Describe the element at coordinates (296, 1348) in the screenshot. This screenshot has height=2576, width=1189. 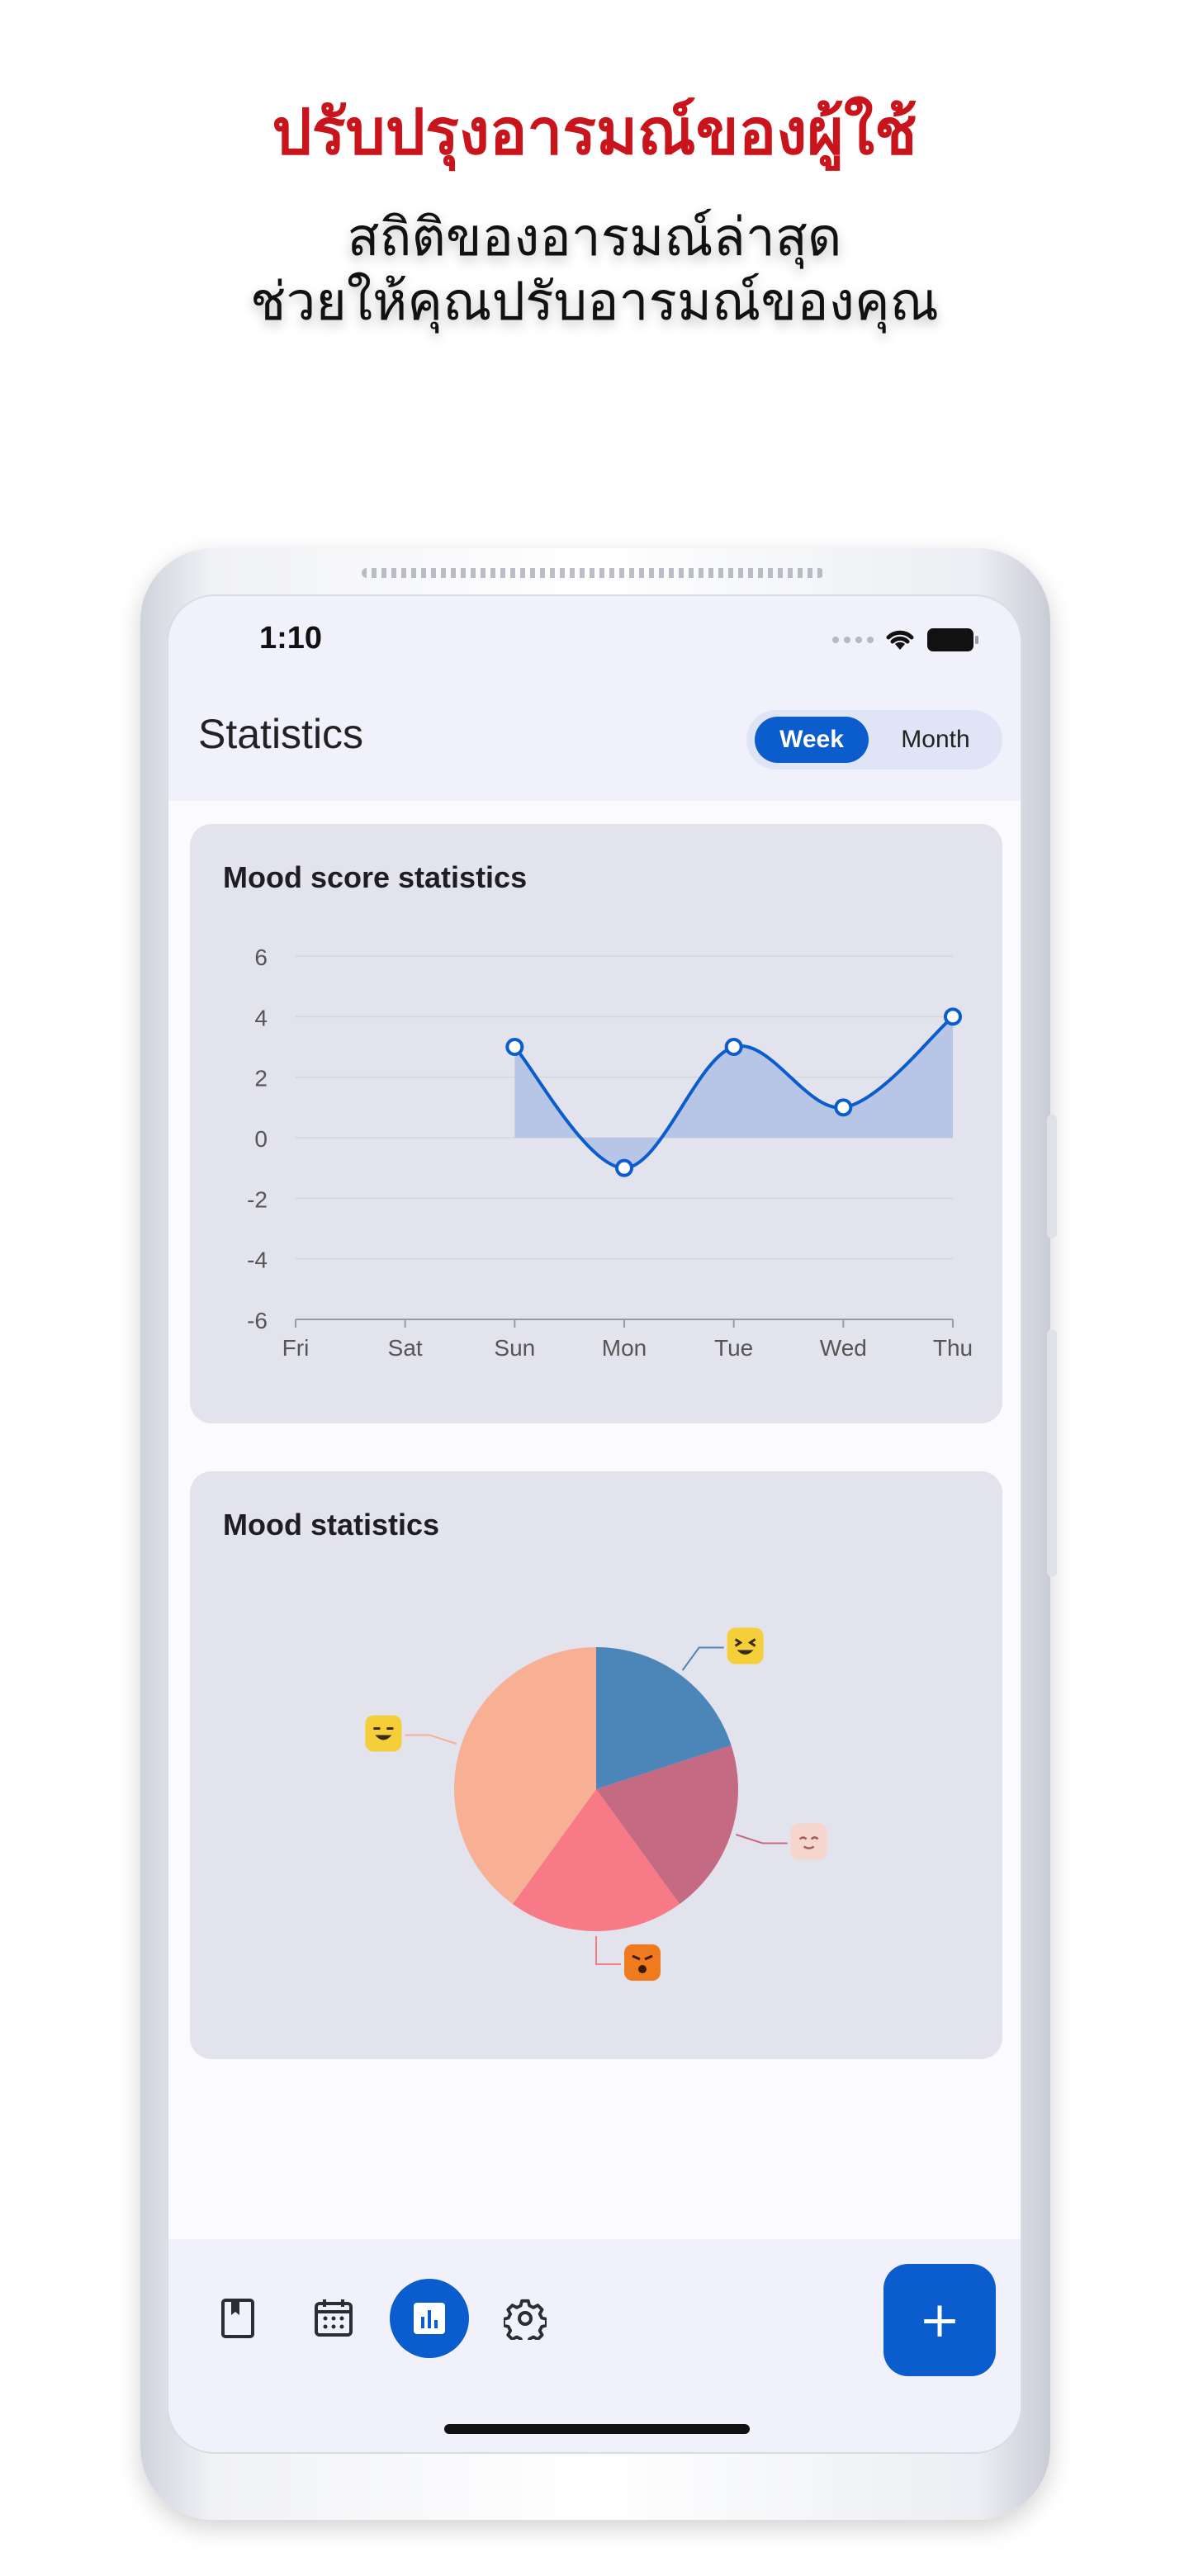
I see `x-tick-label: Fri` at that location.